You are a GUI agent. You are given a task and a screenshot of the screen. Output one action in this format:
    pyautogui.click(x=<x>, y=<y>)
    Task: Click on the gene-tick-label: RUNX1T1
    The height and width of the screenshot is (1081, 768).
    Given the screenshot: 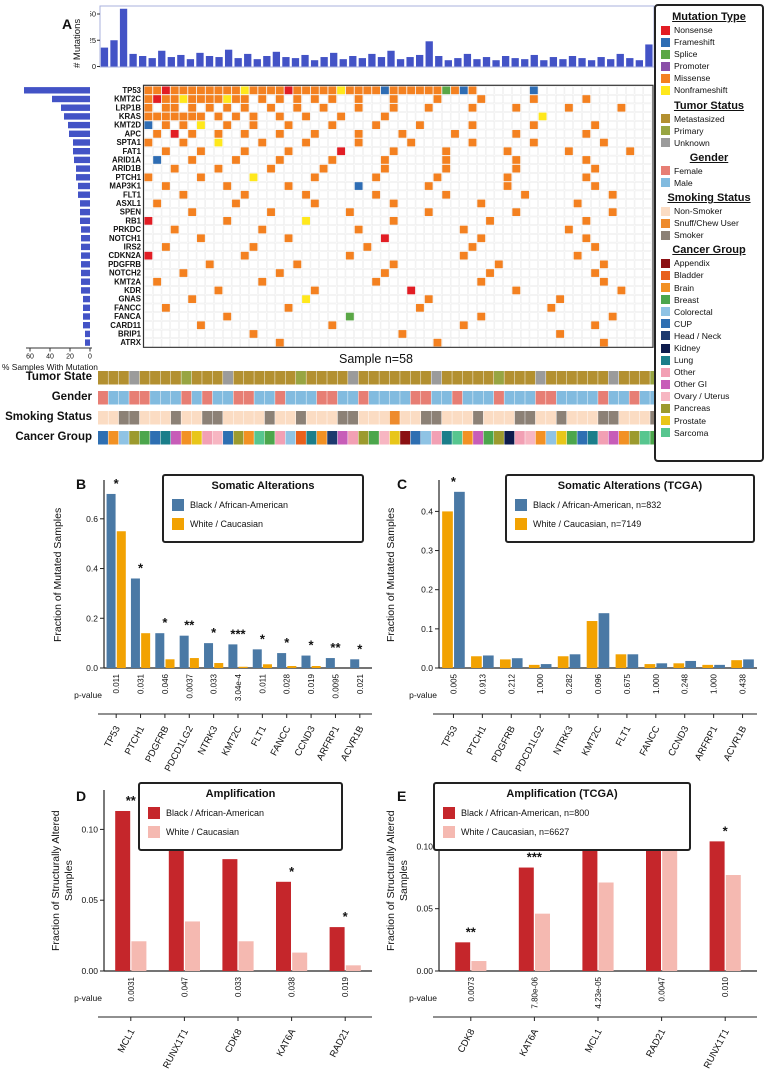 What is the action you would take?
    pyautogui.click(x=176, y=1048)
    